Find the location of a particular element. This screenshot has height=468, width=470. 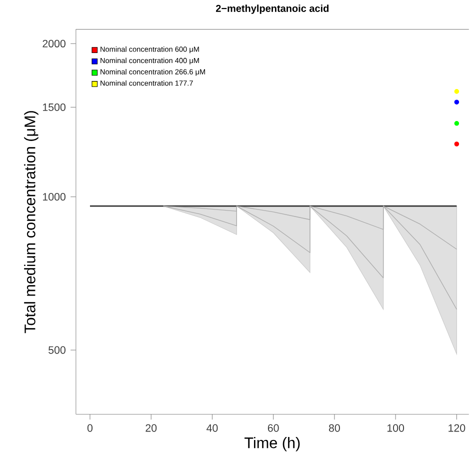

x-axis-title: Time (h) is located at coordinates (272, 444).